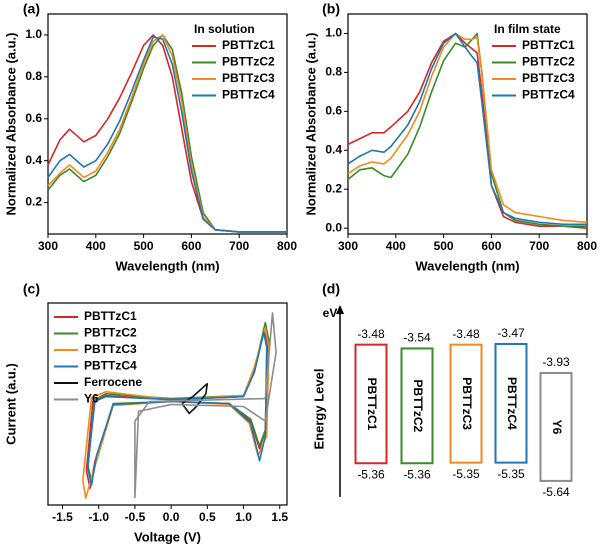  What do you see at coordinates (527, 29) in the screenshot?
I see `annotation: In film state` at bounding box center [527, 29].